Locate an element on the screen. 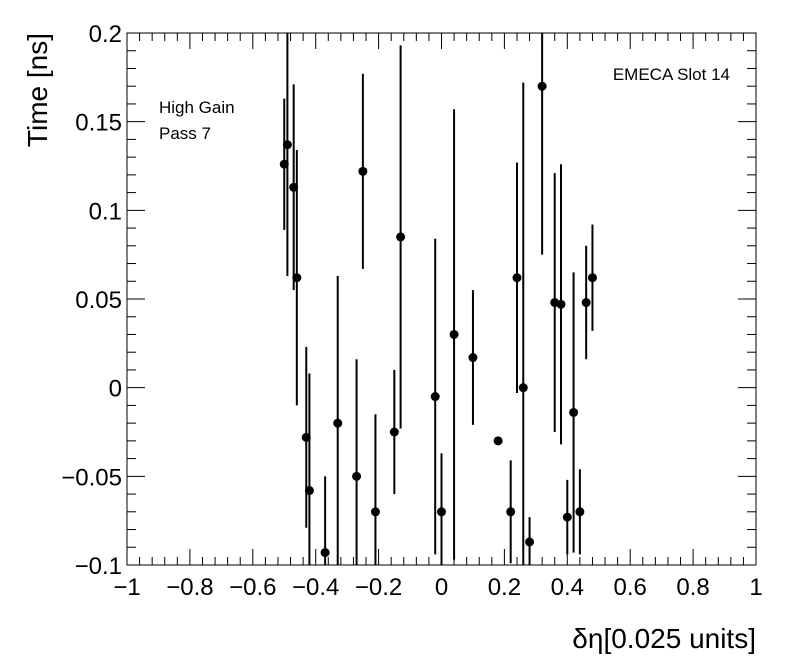 Image resolution: width=796 pixels, height=672 pixels. annotation-high-gain: High Gain is located at coordinates (197, 107).